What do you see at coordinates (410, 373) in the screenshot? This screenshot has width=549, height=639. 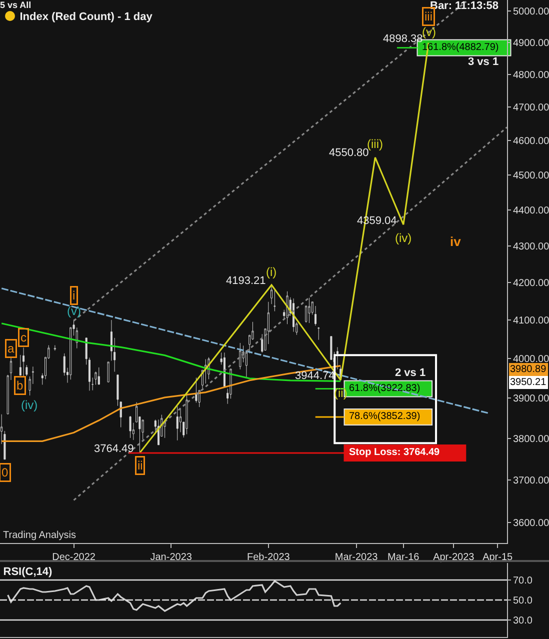 I see `annotation: 2 vs 1` at bounding box center [410, 373].